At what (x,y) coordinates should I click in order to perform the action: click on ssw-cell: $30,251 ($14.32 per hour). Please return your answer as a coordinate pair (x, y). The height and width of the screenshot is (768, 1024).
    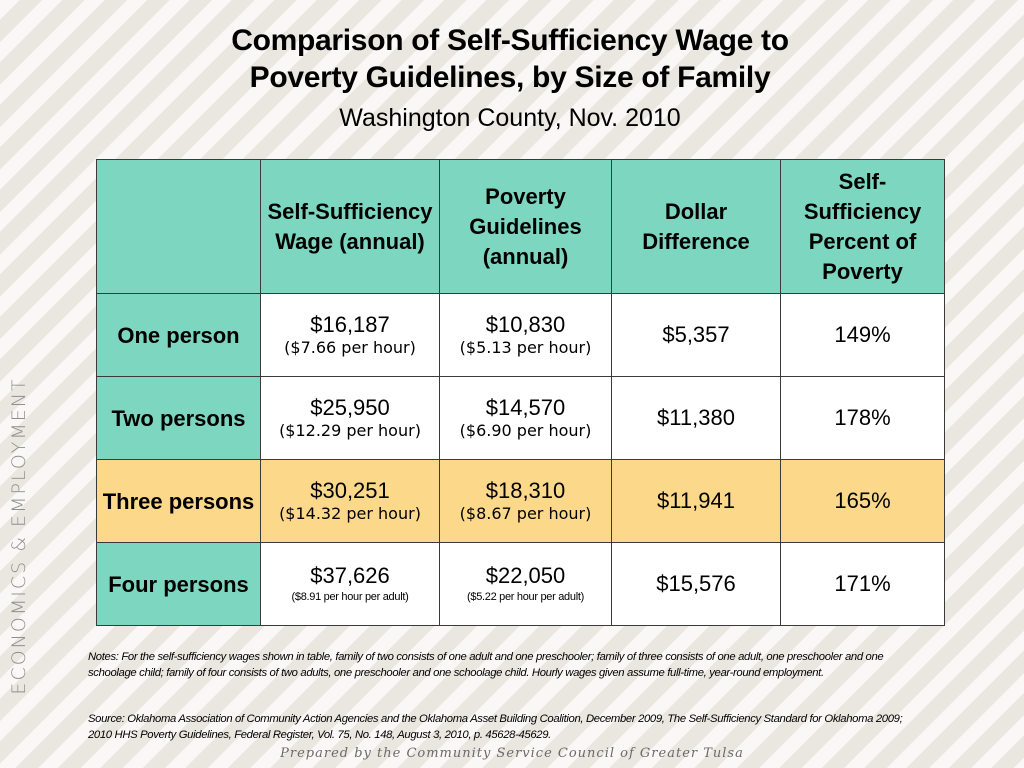
    Looking at the image, I should click on (350, 501).